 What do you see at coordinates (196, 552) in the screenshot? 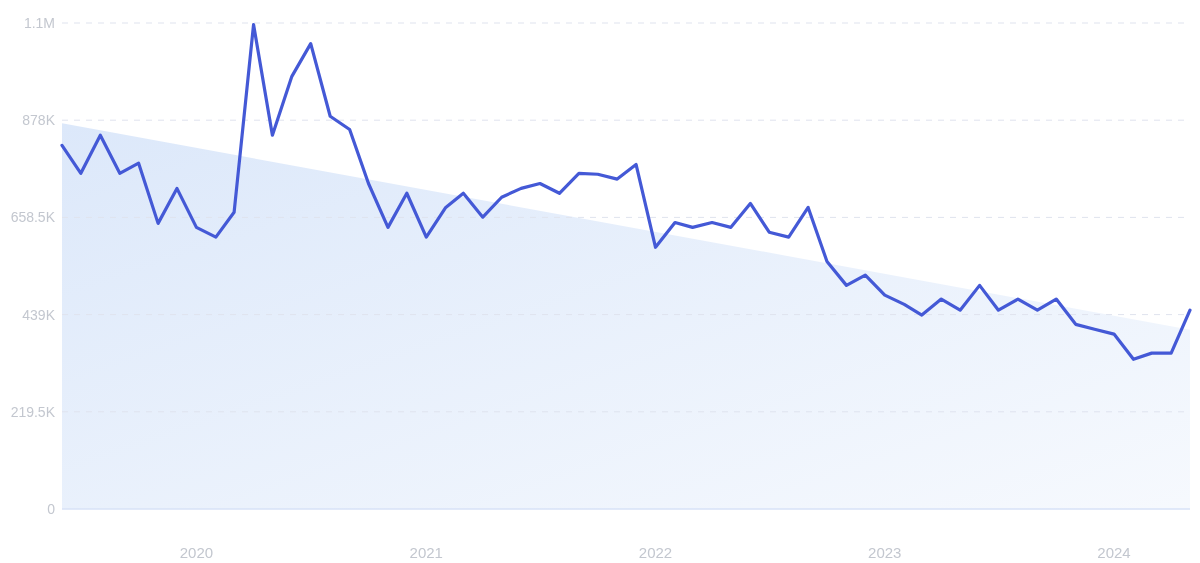
I see `x-tick-label: 2020` at bounding box center [196, 552].